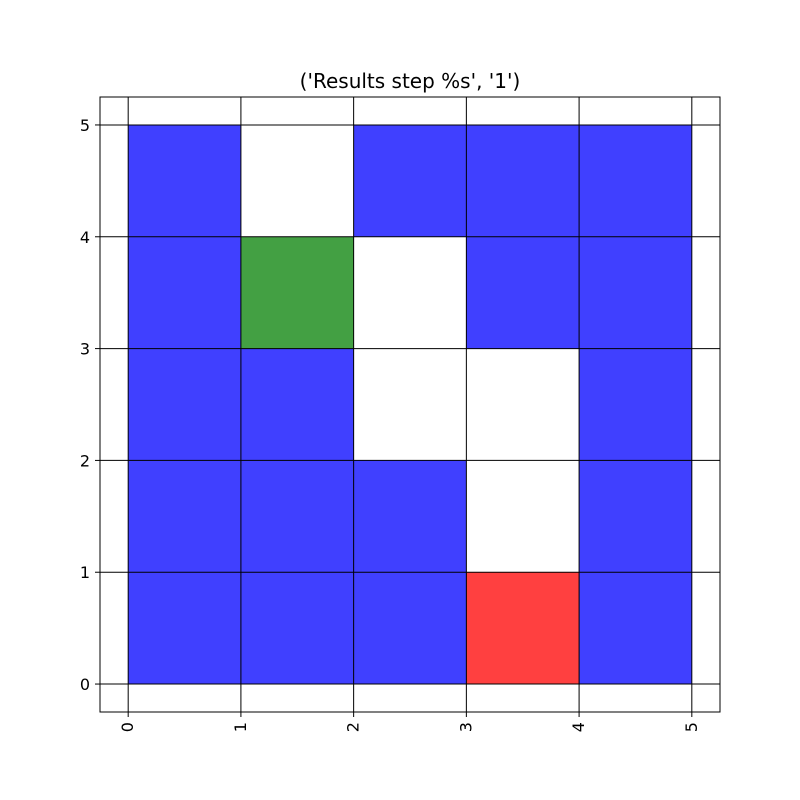  I want to click on grid-cell-2-0-blue, so click(410, 628).